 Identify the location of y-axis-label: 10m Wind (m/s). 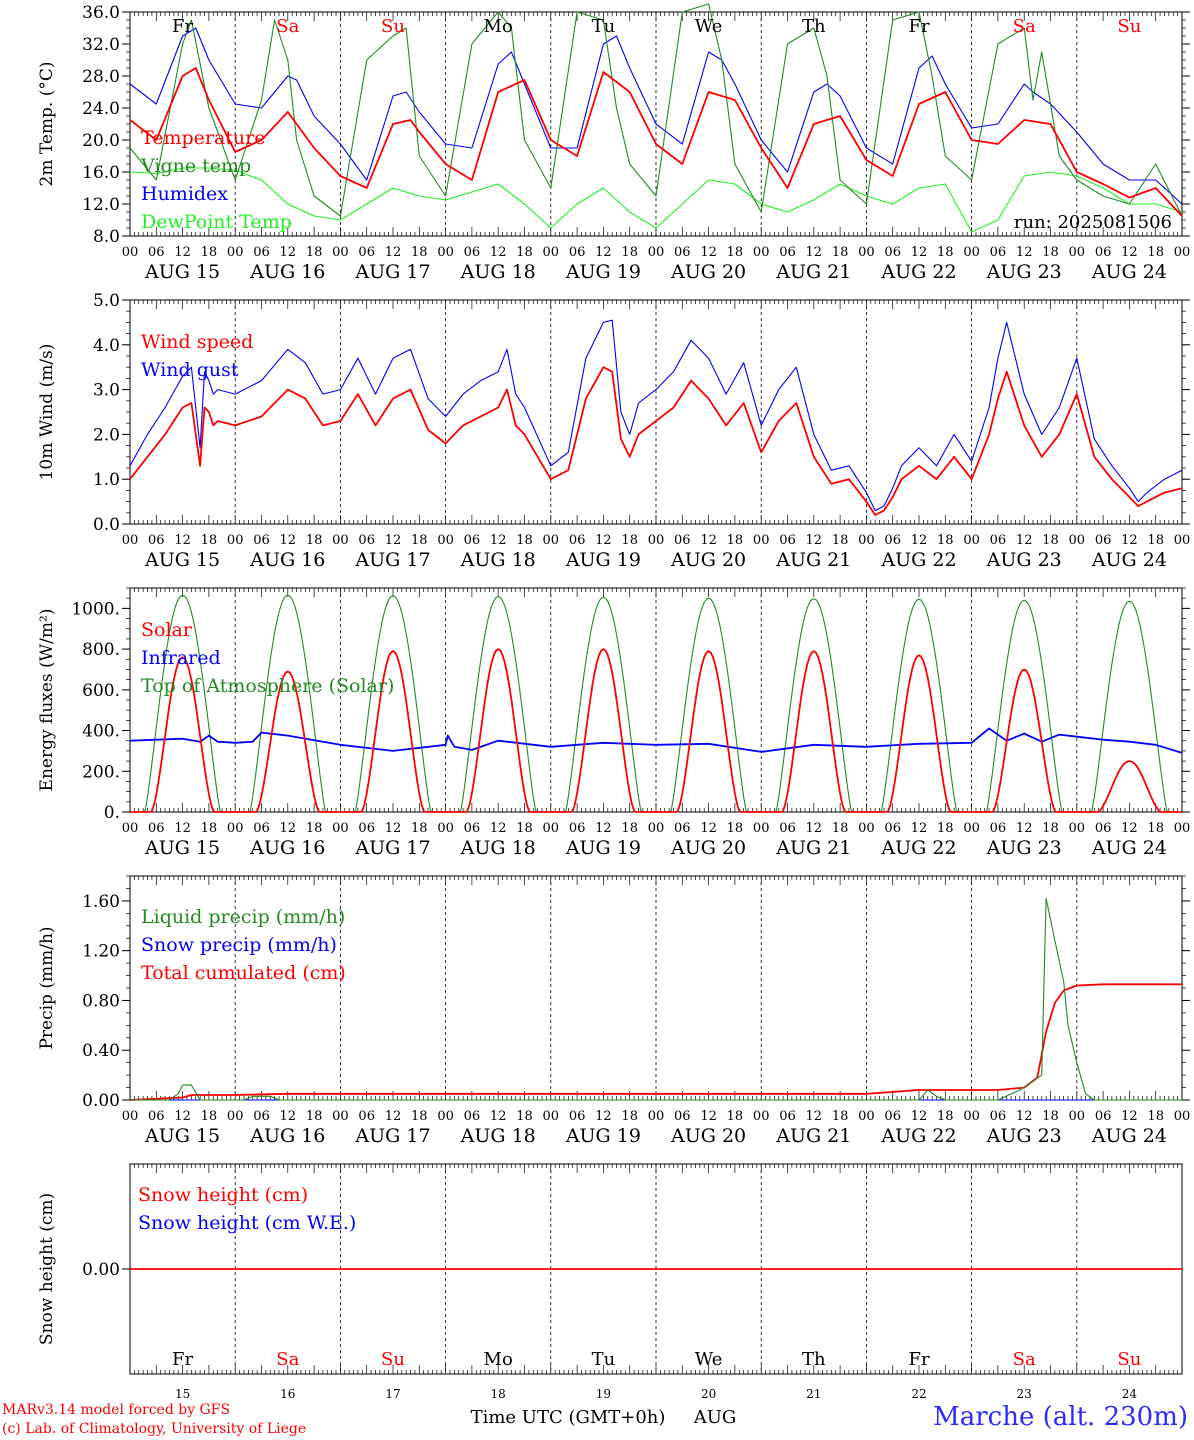
(47, 412).